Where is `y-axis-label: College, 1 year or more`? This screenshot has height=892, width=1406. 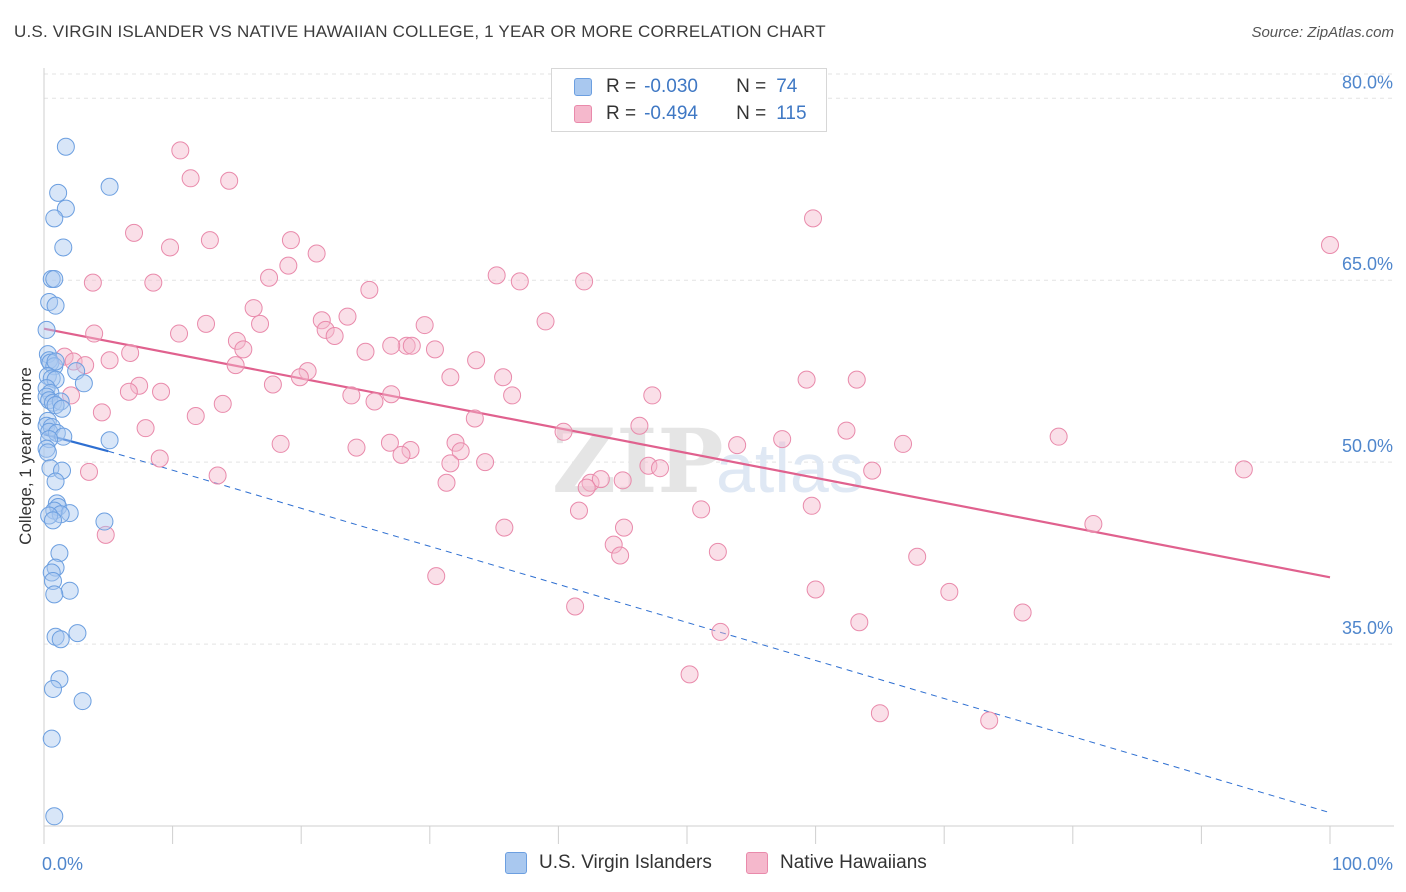
y-axis-label: College, 1 year or more is located at coordinates (25, 456).